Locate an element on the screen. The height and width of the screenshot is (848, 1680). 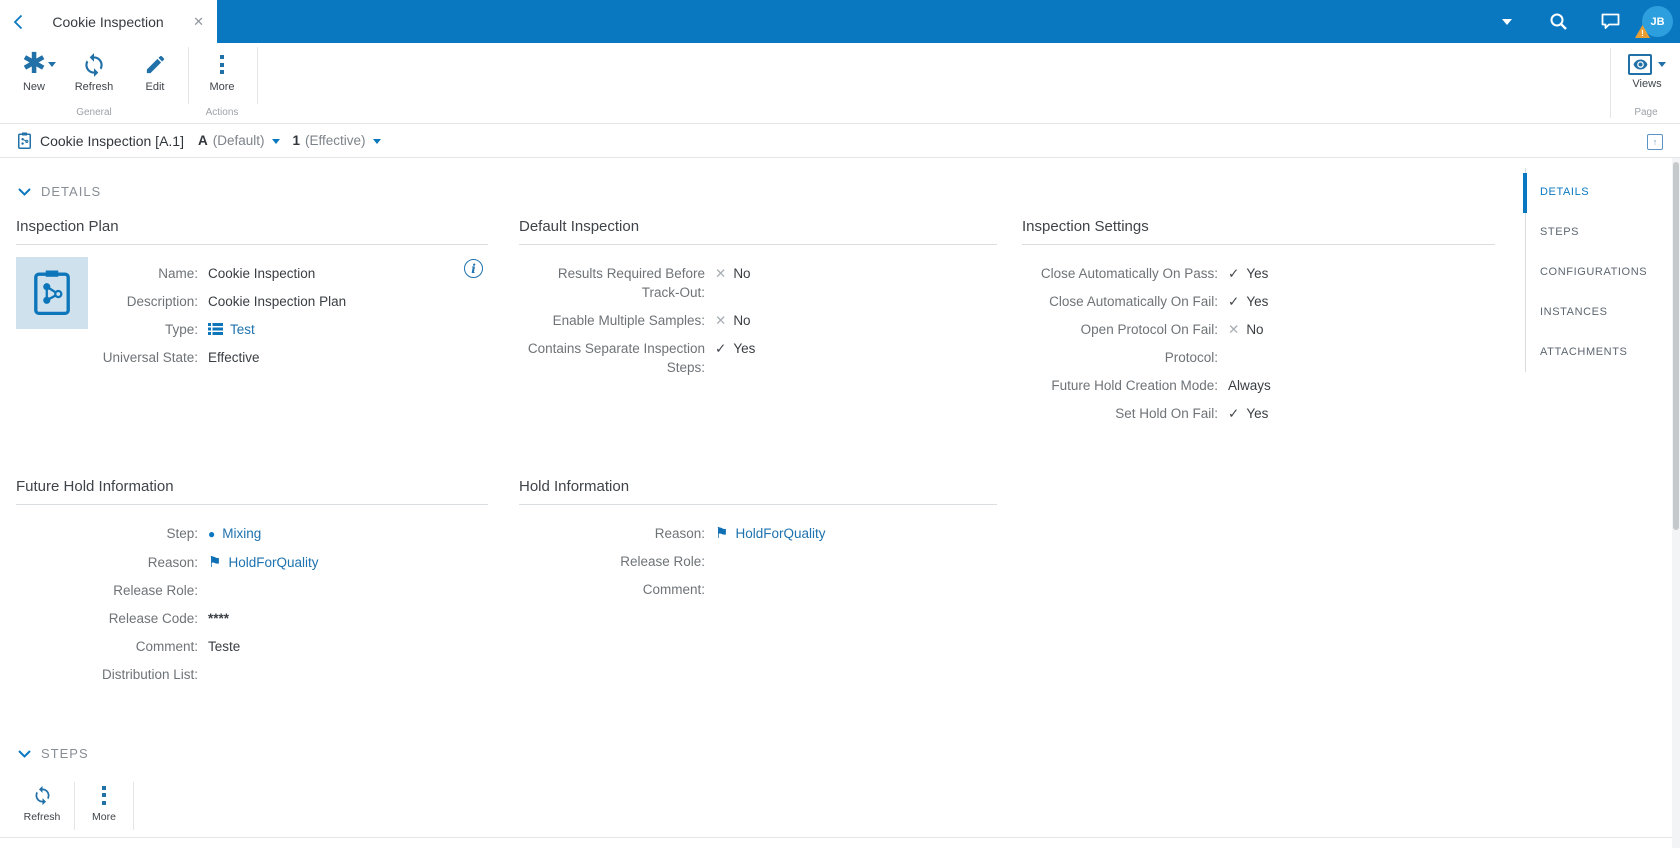
chat-icon is located at coordinates (1610, 24).